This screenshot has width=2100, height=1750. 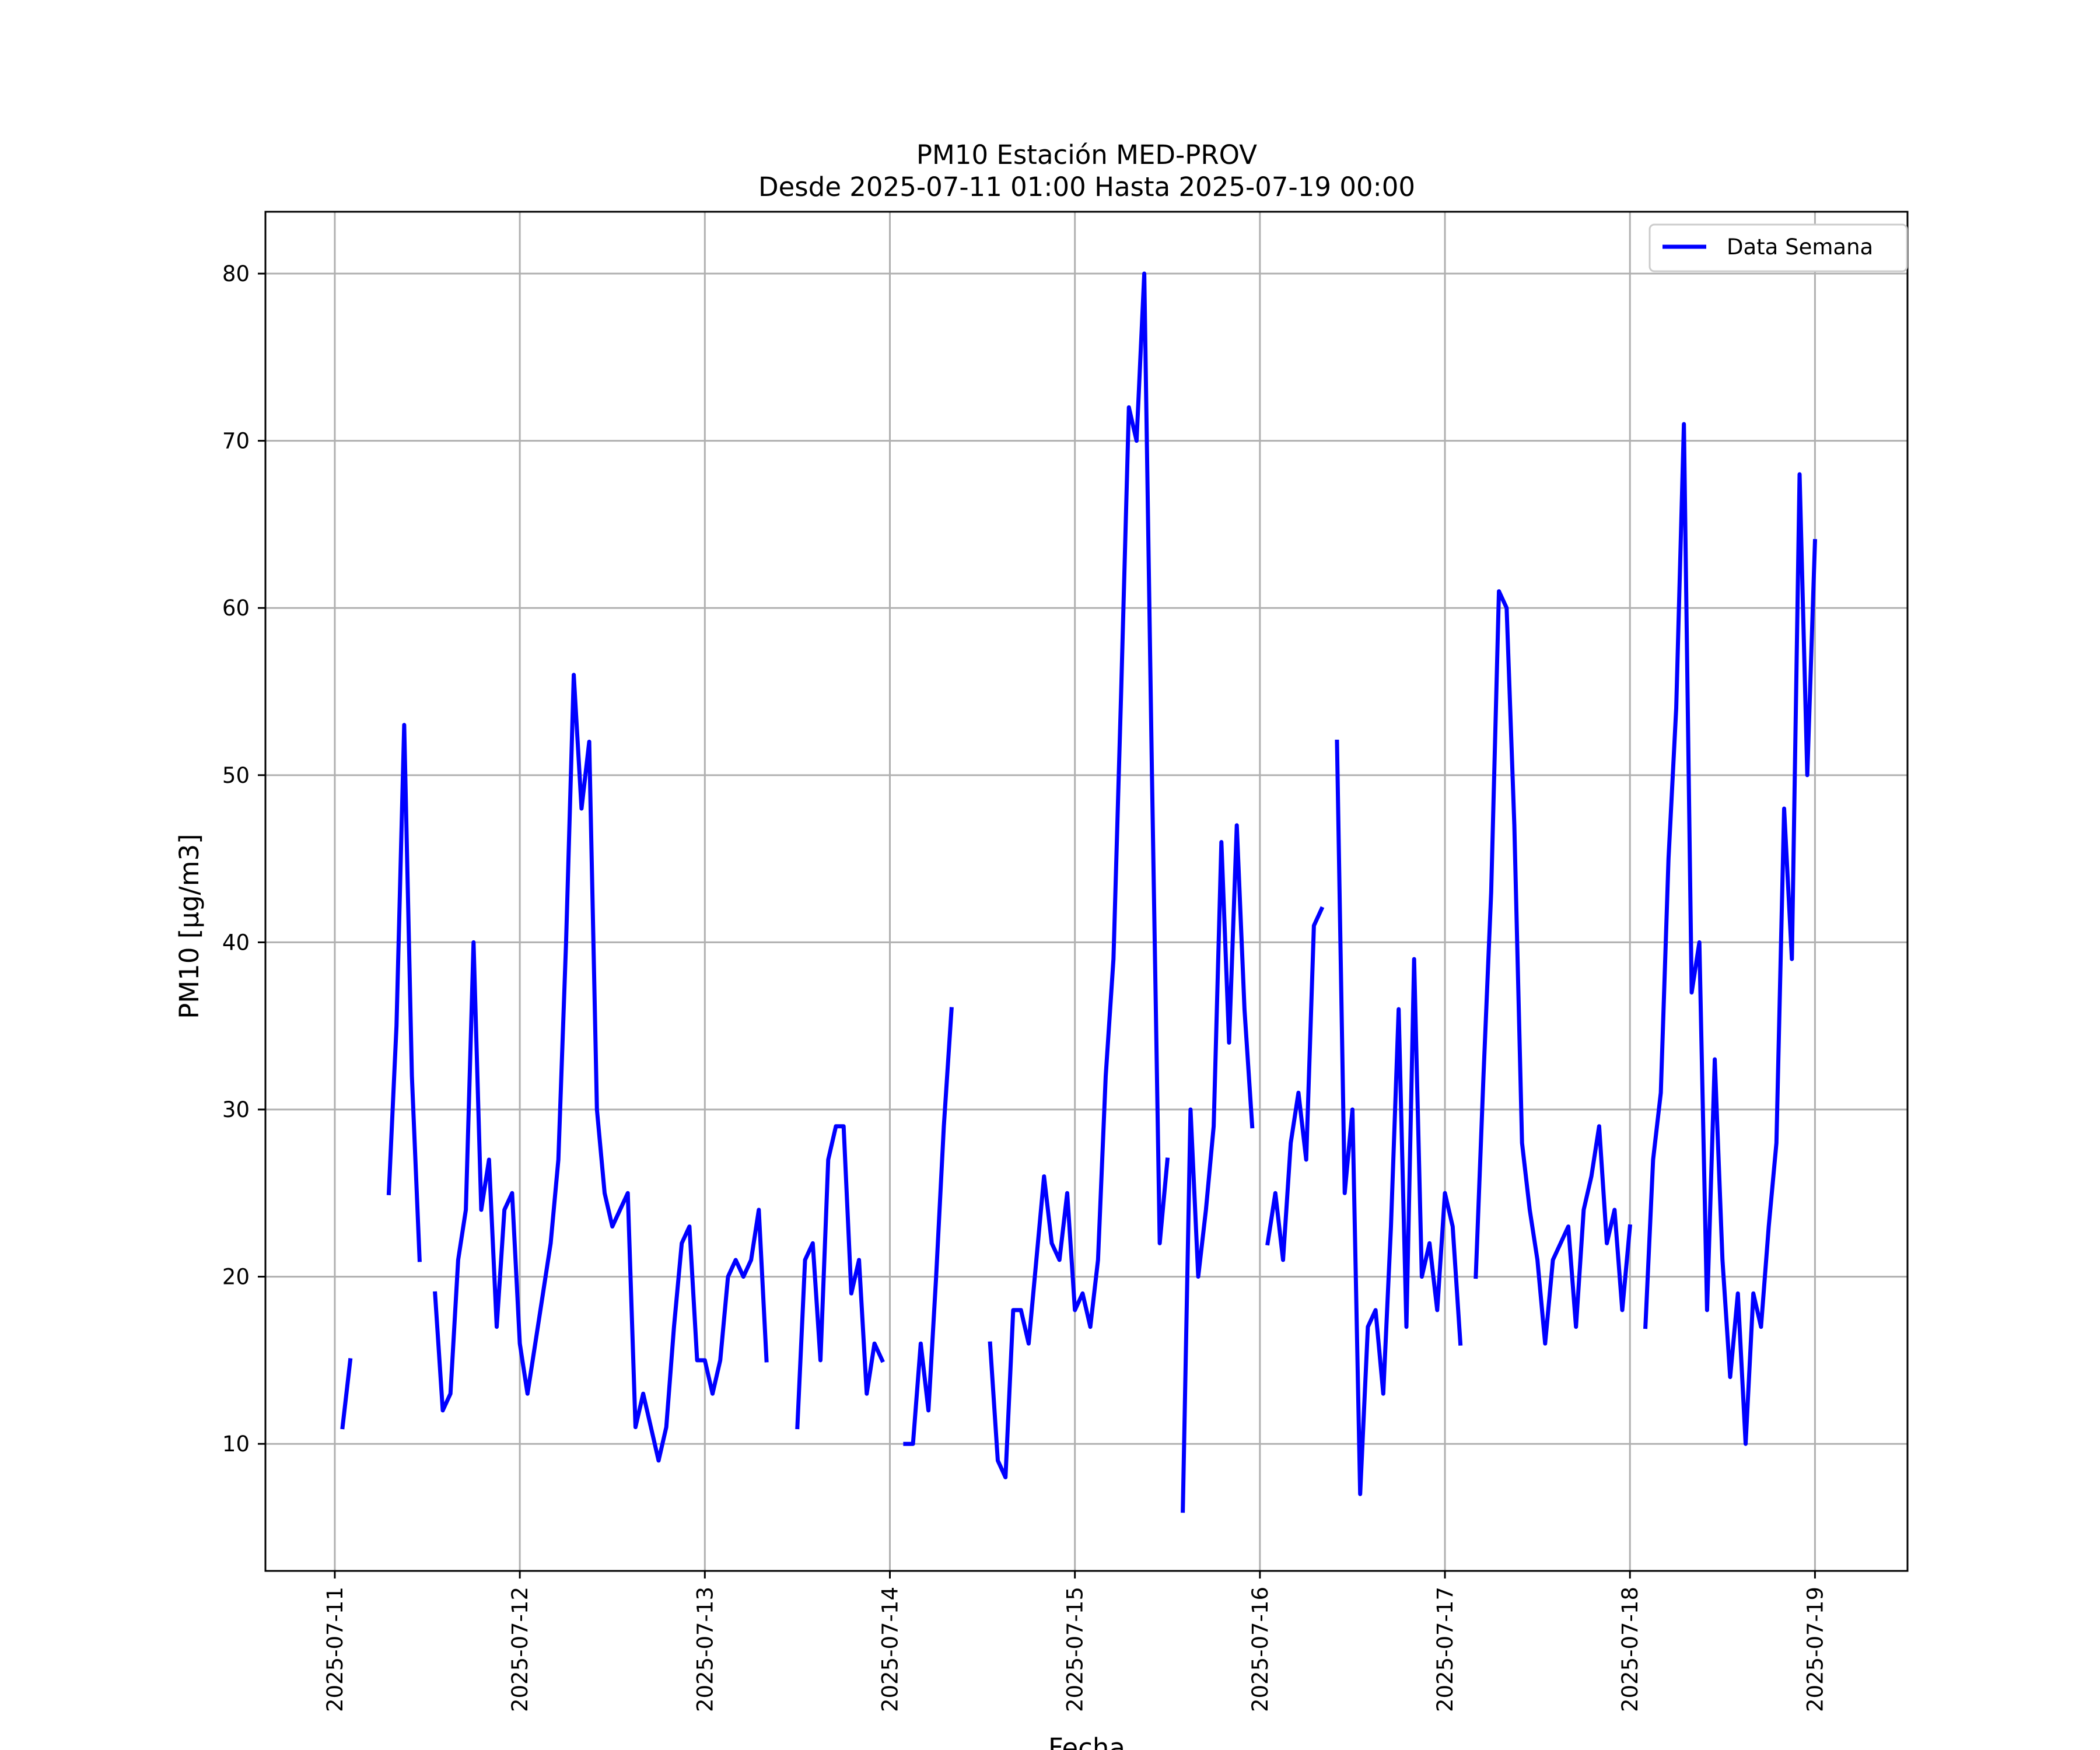 What do you see at coordinates (189, 926) in the screenshot?
I see `y-axis-label: PM10 [μg/m3]` at bounding box center [189, 926].